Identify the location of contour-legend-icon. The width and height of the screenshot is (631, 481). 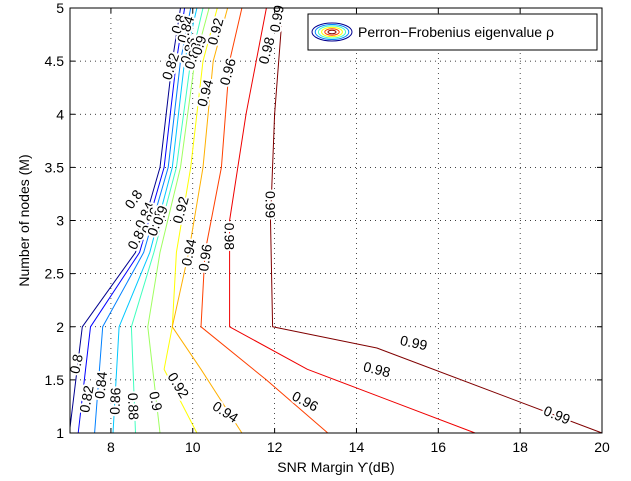
(332, 32).